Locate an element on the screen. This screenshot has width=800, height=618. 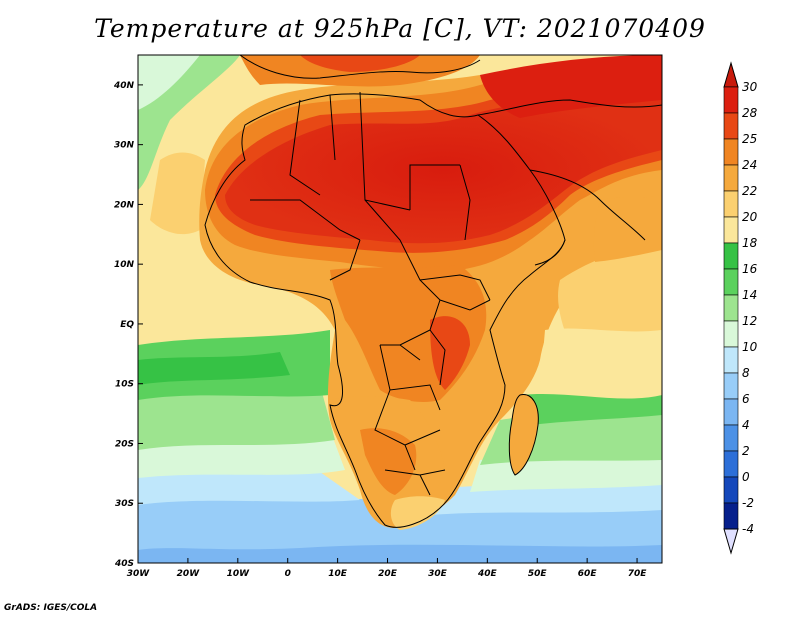
colorbar-label: 20 is located at coordinates (750, 217).